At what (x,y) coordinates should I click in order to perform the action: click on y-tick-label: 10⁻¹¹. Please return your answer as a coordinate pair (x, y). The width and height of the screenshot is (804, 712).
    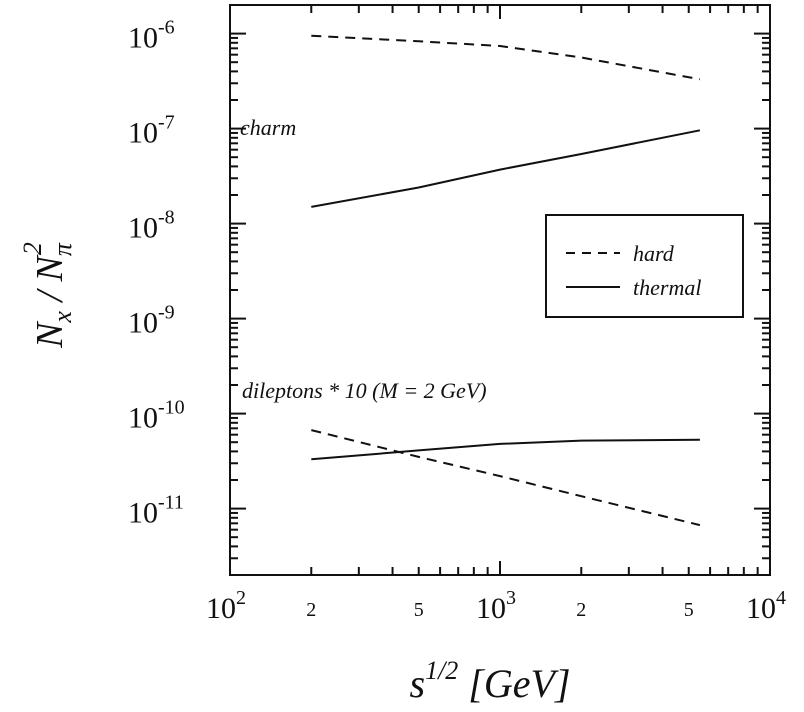
    Looking at the image, I should click on (156, 511).